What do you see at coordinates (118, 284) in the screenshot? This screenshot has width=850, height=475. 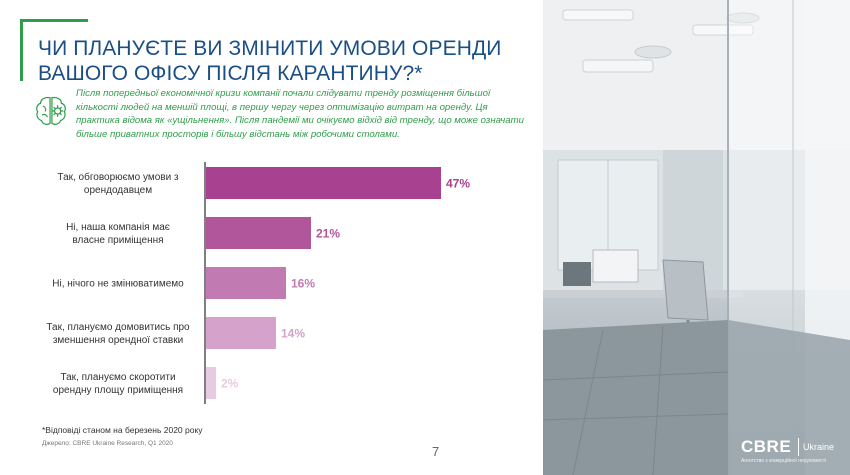 I see `category-label: Ні, нічого не змінюватимемо` at bounding box center [118, 284].